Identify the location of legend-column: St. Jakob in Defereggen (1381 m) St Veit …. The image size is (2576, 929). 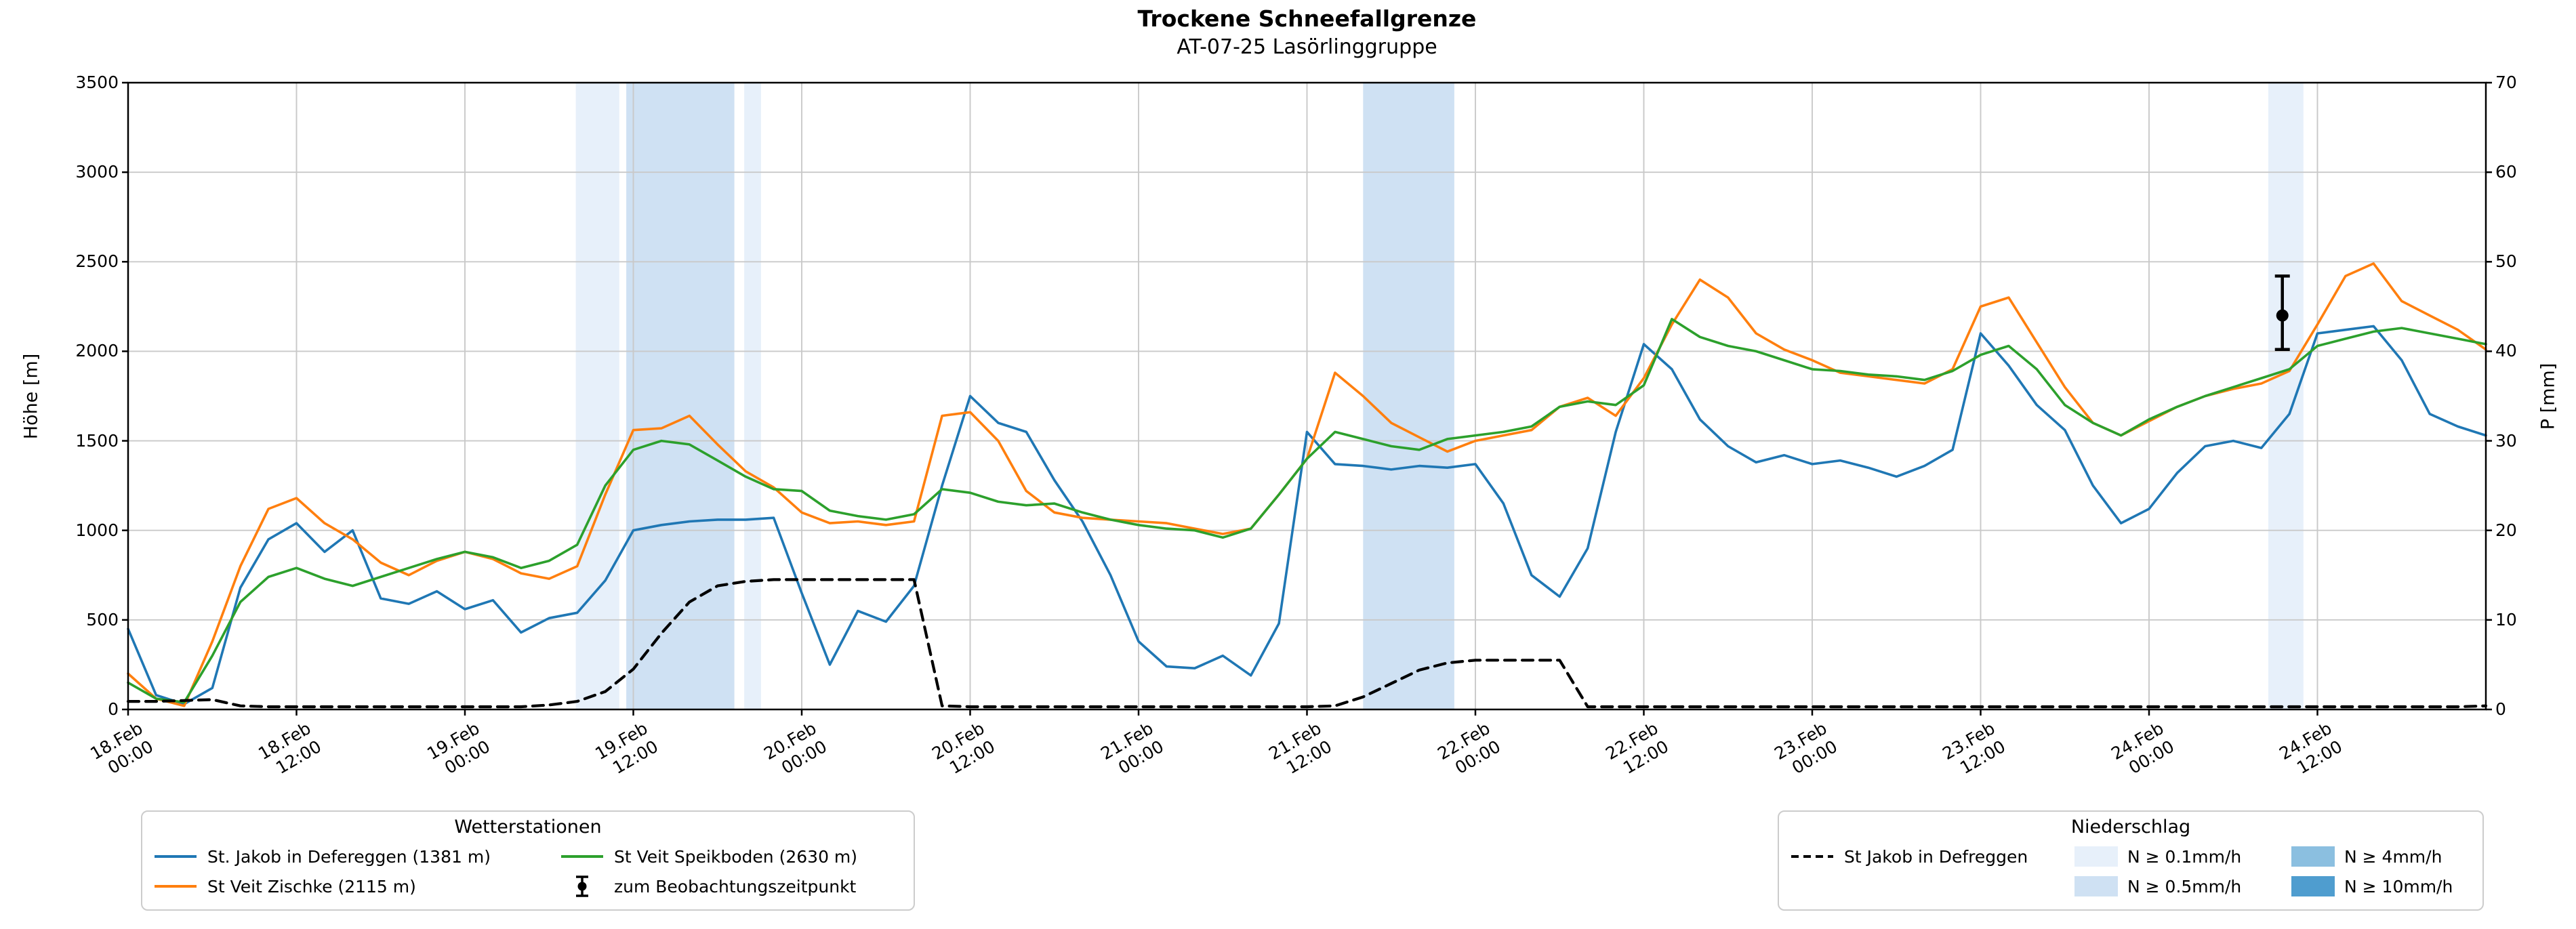
(356, 872).